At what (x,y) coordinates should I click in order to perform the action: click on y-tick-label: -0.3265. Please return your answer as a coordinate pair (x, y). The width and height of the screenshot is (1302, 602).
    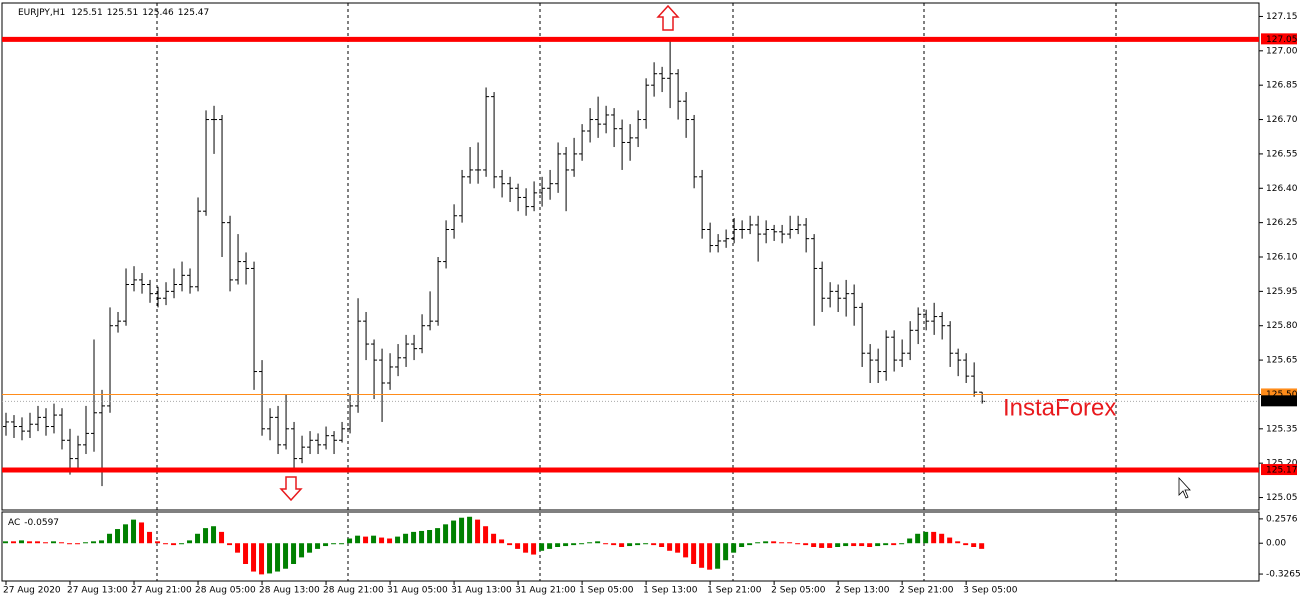
    Looking at the image, I should click on (1283, 575).